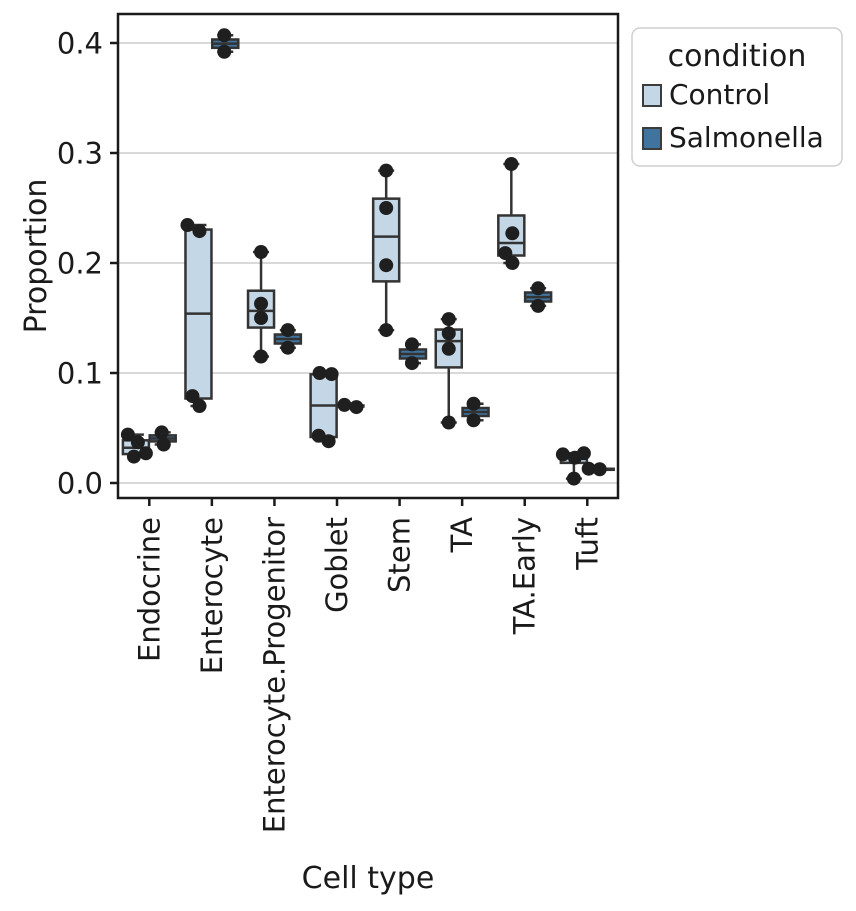 This screenshot has width=856, height=911. What do you see at coordinates (80, 154) in the screenshot?
I see `y-tick-label: 0.3` at bounding box center [80, 154].